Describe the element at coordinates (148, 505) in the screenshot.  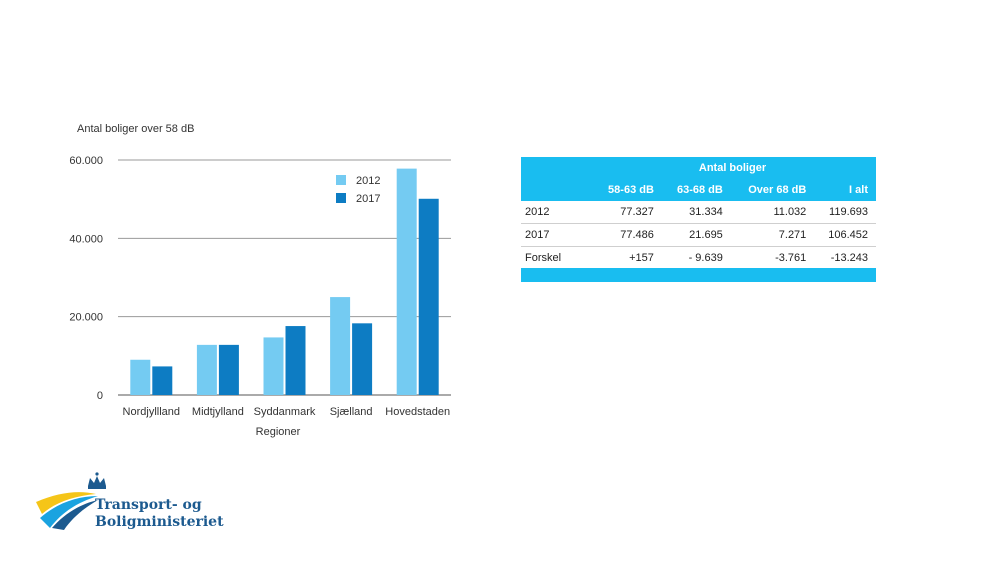
I see `logo-line-1: Transport- og` at that location.